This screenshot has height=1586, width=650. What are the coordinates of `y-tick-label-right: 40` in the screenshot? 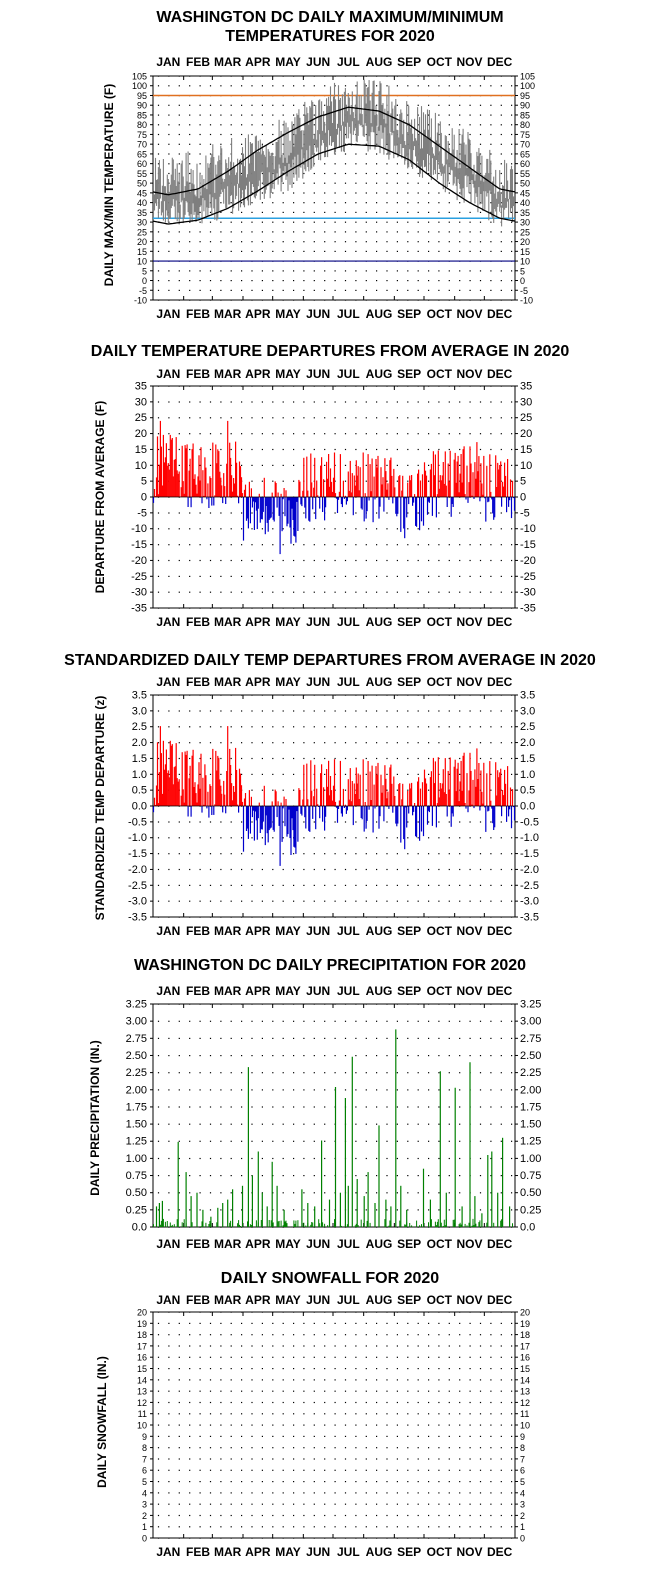 It's located at (525, 203).